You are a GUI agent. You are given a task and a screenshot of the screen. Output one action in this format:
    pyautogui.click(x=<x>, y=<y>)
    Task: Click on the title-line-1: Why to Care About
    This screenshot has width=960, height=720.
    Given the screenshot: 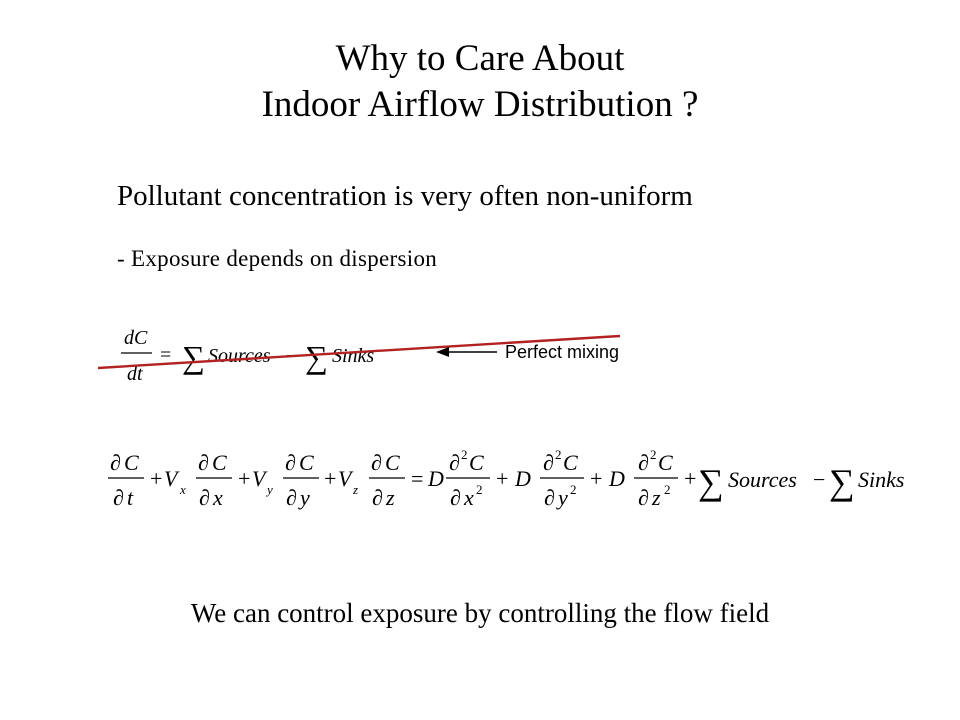 What is the action you would take?
    pyautogui.click(x=480, y=58)
    